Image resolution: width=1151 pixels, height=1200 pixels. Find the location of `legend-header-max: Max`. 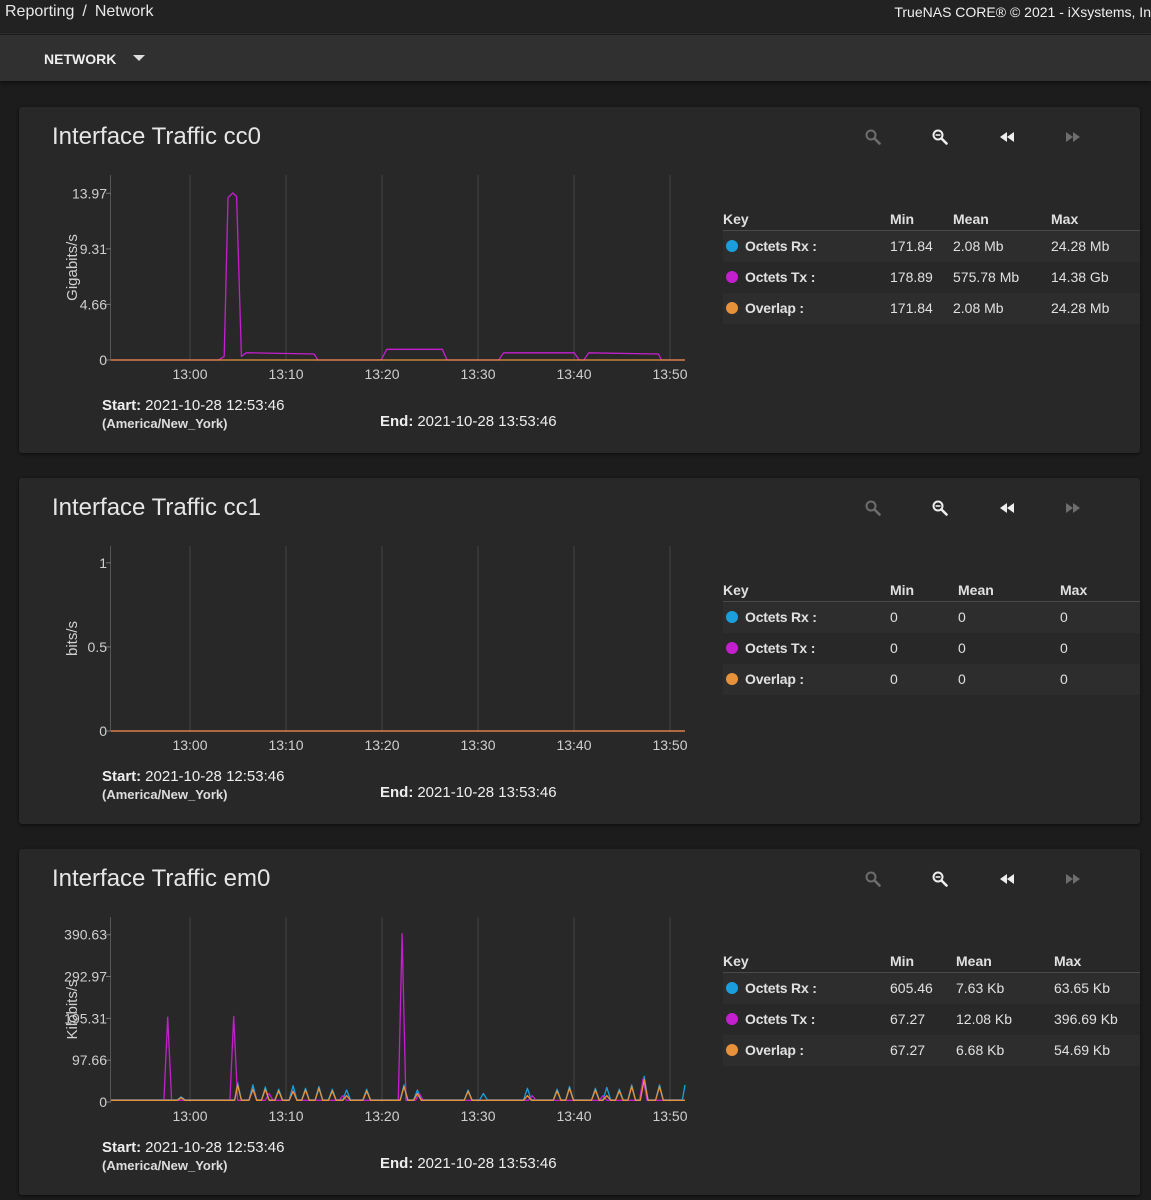

legend-header-max: Max is located at coordinates (1074, 590).